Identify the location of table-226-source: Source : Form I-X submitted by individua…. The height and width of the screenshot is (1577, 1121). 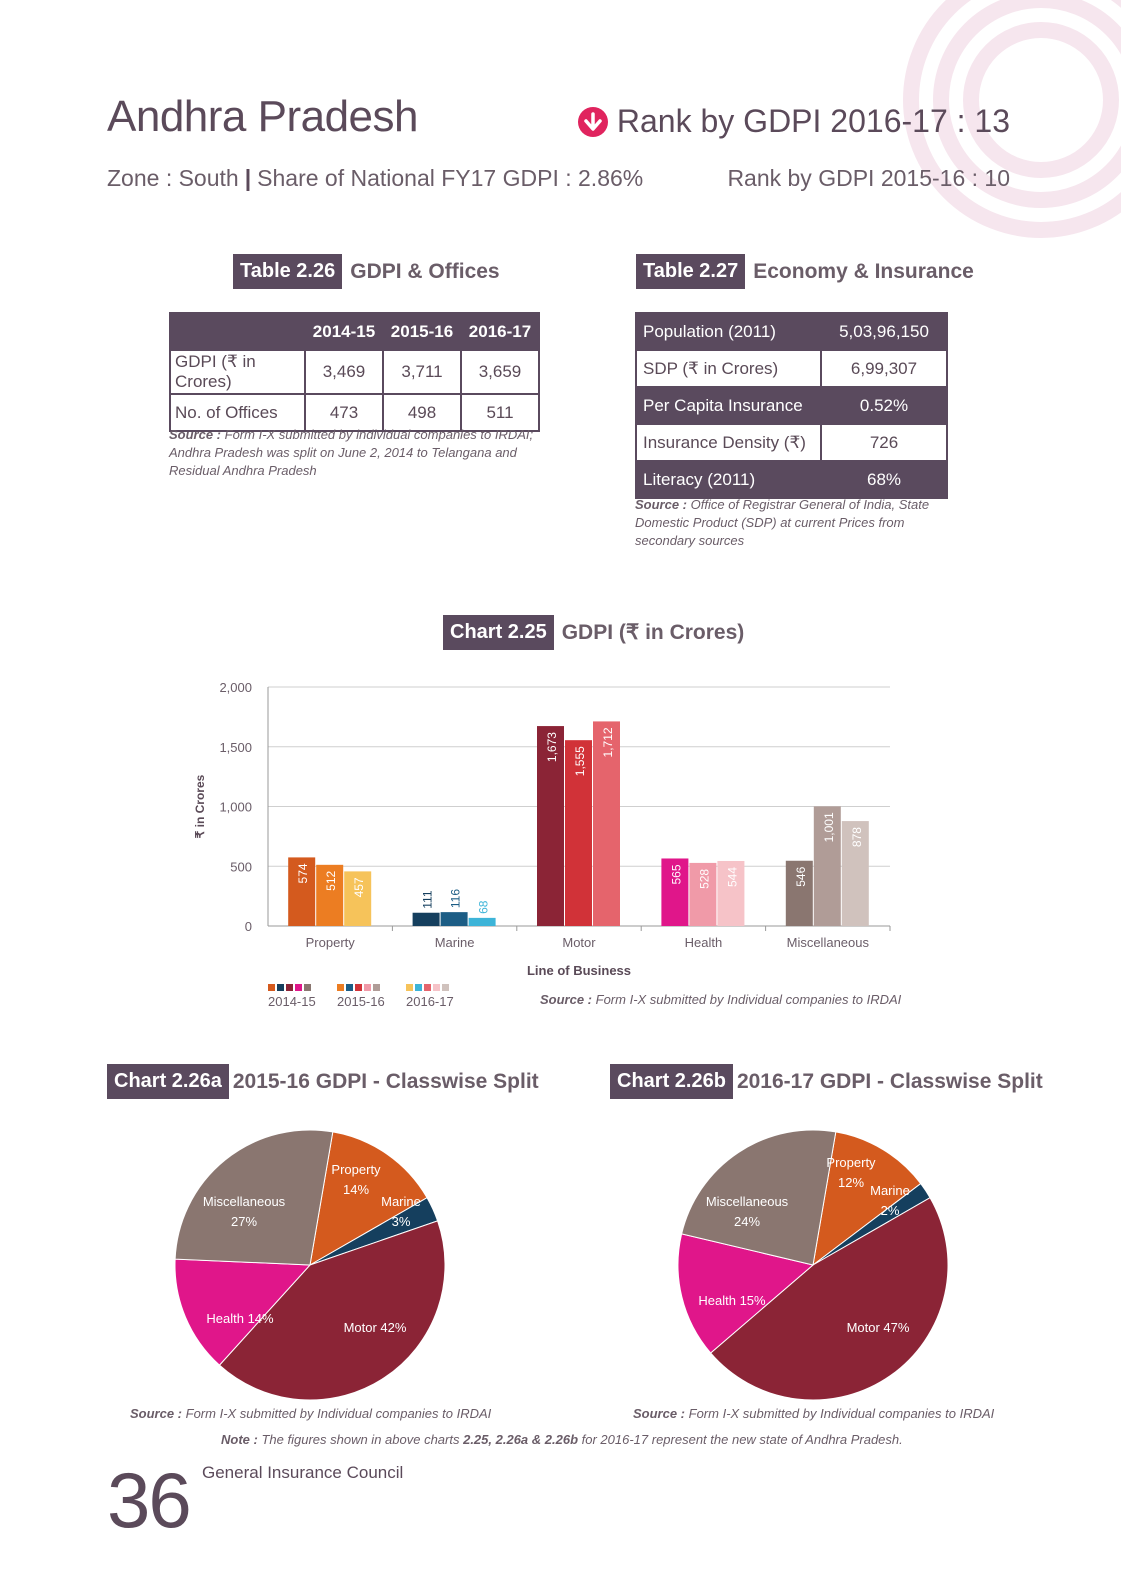
(354, 453).